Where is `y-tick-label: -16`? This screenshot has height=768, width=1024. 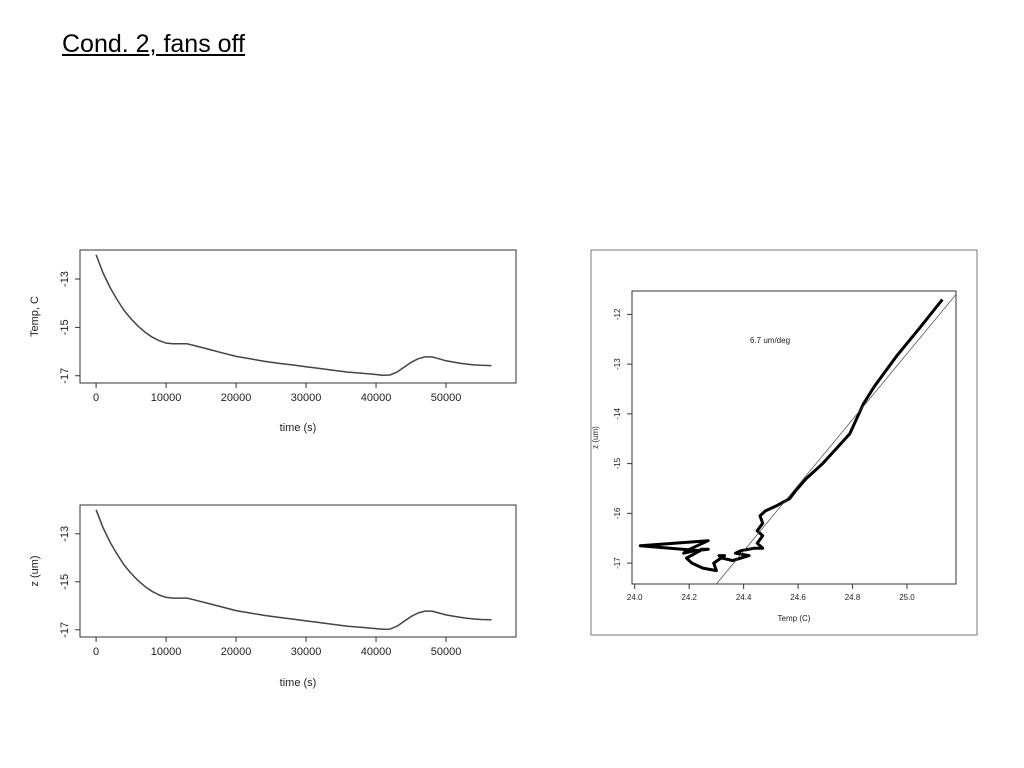
y-tick-label: -16 is located at coordinates (617, 513).